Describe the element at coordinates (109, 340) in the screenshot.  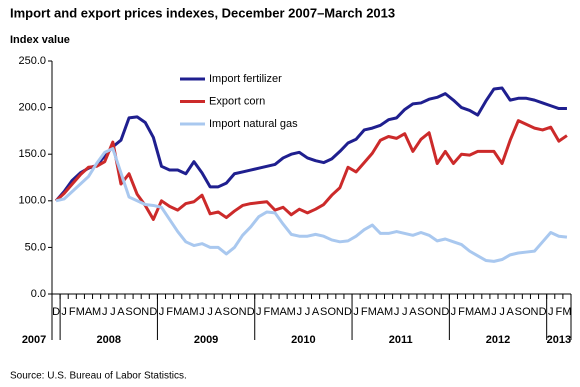
I see `year-label: 2008` at that location.